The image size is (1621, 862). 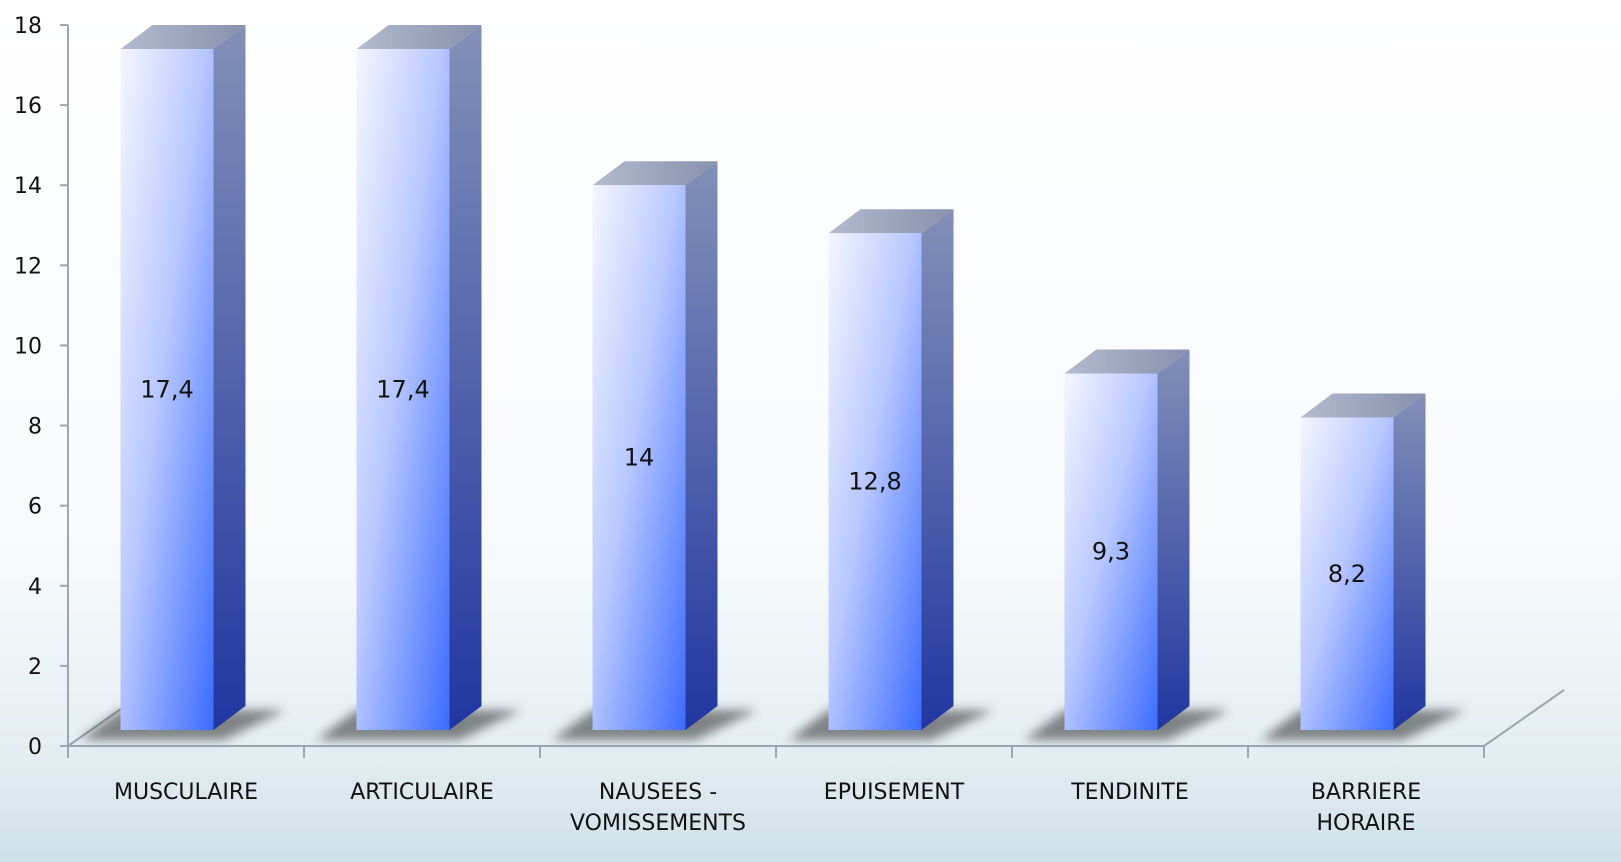 What do you see at coordinates (35, 427) in the screenshot?
I see `y-tick-label: 8` at bounding box center [35, 427].